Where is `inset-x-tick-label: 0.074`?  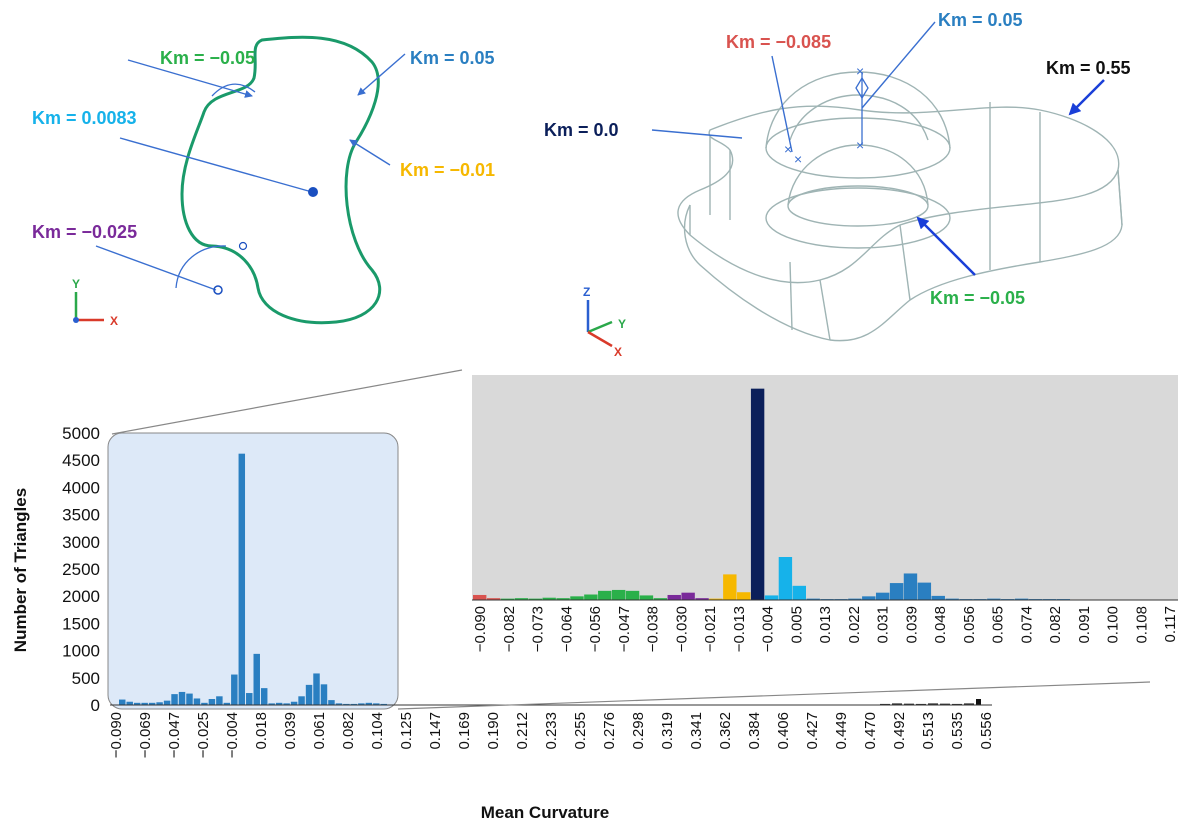
inset-x-tick-label: 0.074 is located at coordinates (1026, 625).